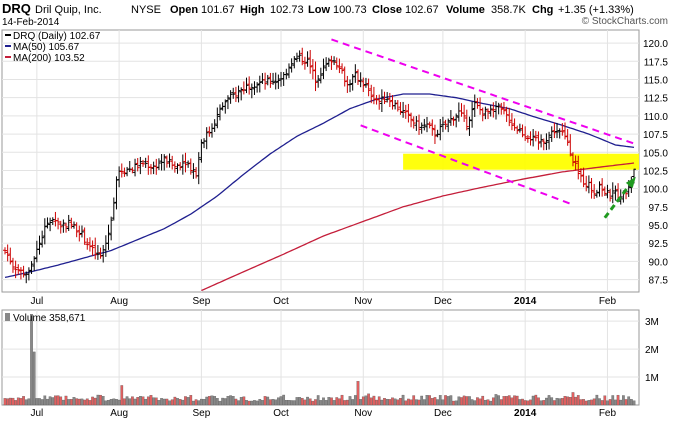 This screenshot has height=423, width=682. Describe the element at coordinates (656, 99) in the screenshot. I see `price-tick-label: 112.5` at that location.